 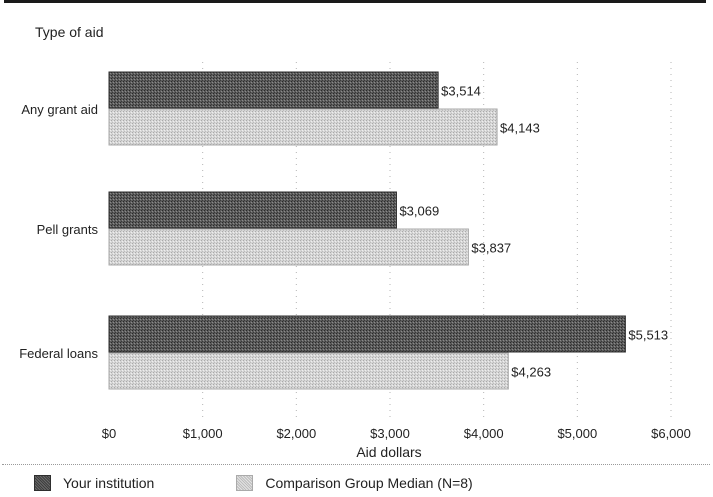 I want to click on legend-swatch-dark, so click(x=42, y=483).